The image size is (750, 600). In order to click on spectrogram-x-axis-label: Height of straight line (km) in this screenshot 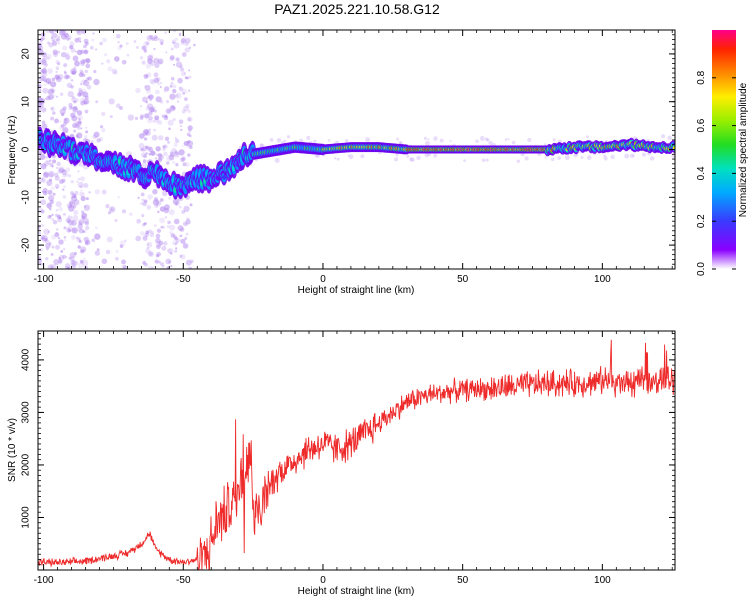, I will do `click(356, 290)`.